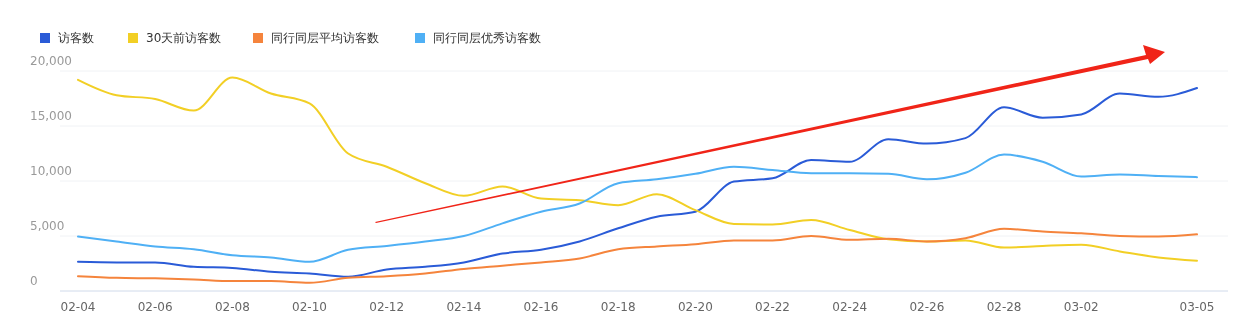  Describe the element at coordinates (1081, 307) in the screenshot. I see `x-tick-label: 03-02` at that location.